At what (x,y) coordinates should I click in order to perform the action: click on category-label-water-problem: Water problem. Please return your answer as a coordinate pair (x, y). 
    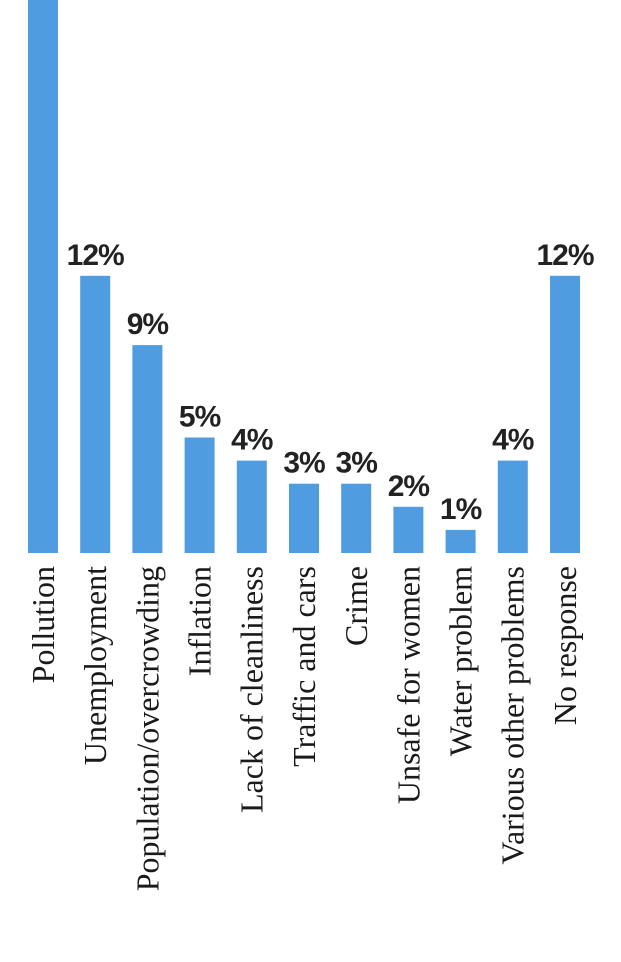
    Looking at the image, I should click on (461, 661).